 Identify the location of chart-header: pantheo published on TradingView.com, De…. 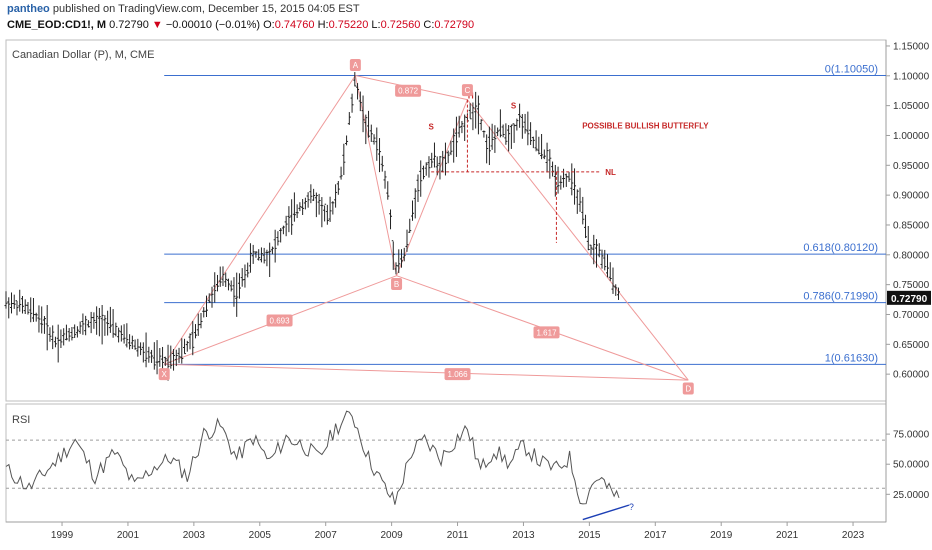
(466, 19).